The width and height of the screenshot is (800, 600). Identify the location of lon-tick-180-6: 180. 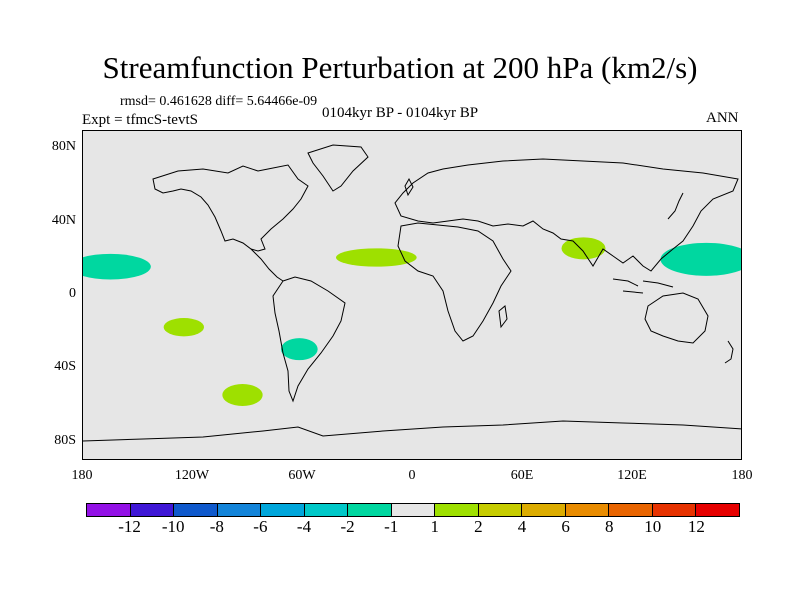
(742, 475).